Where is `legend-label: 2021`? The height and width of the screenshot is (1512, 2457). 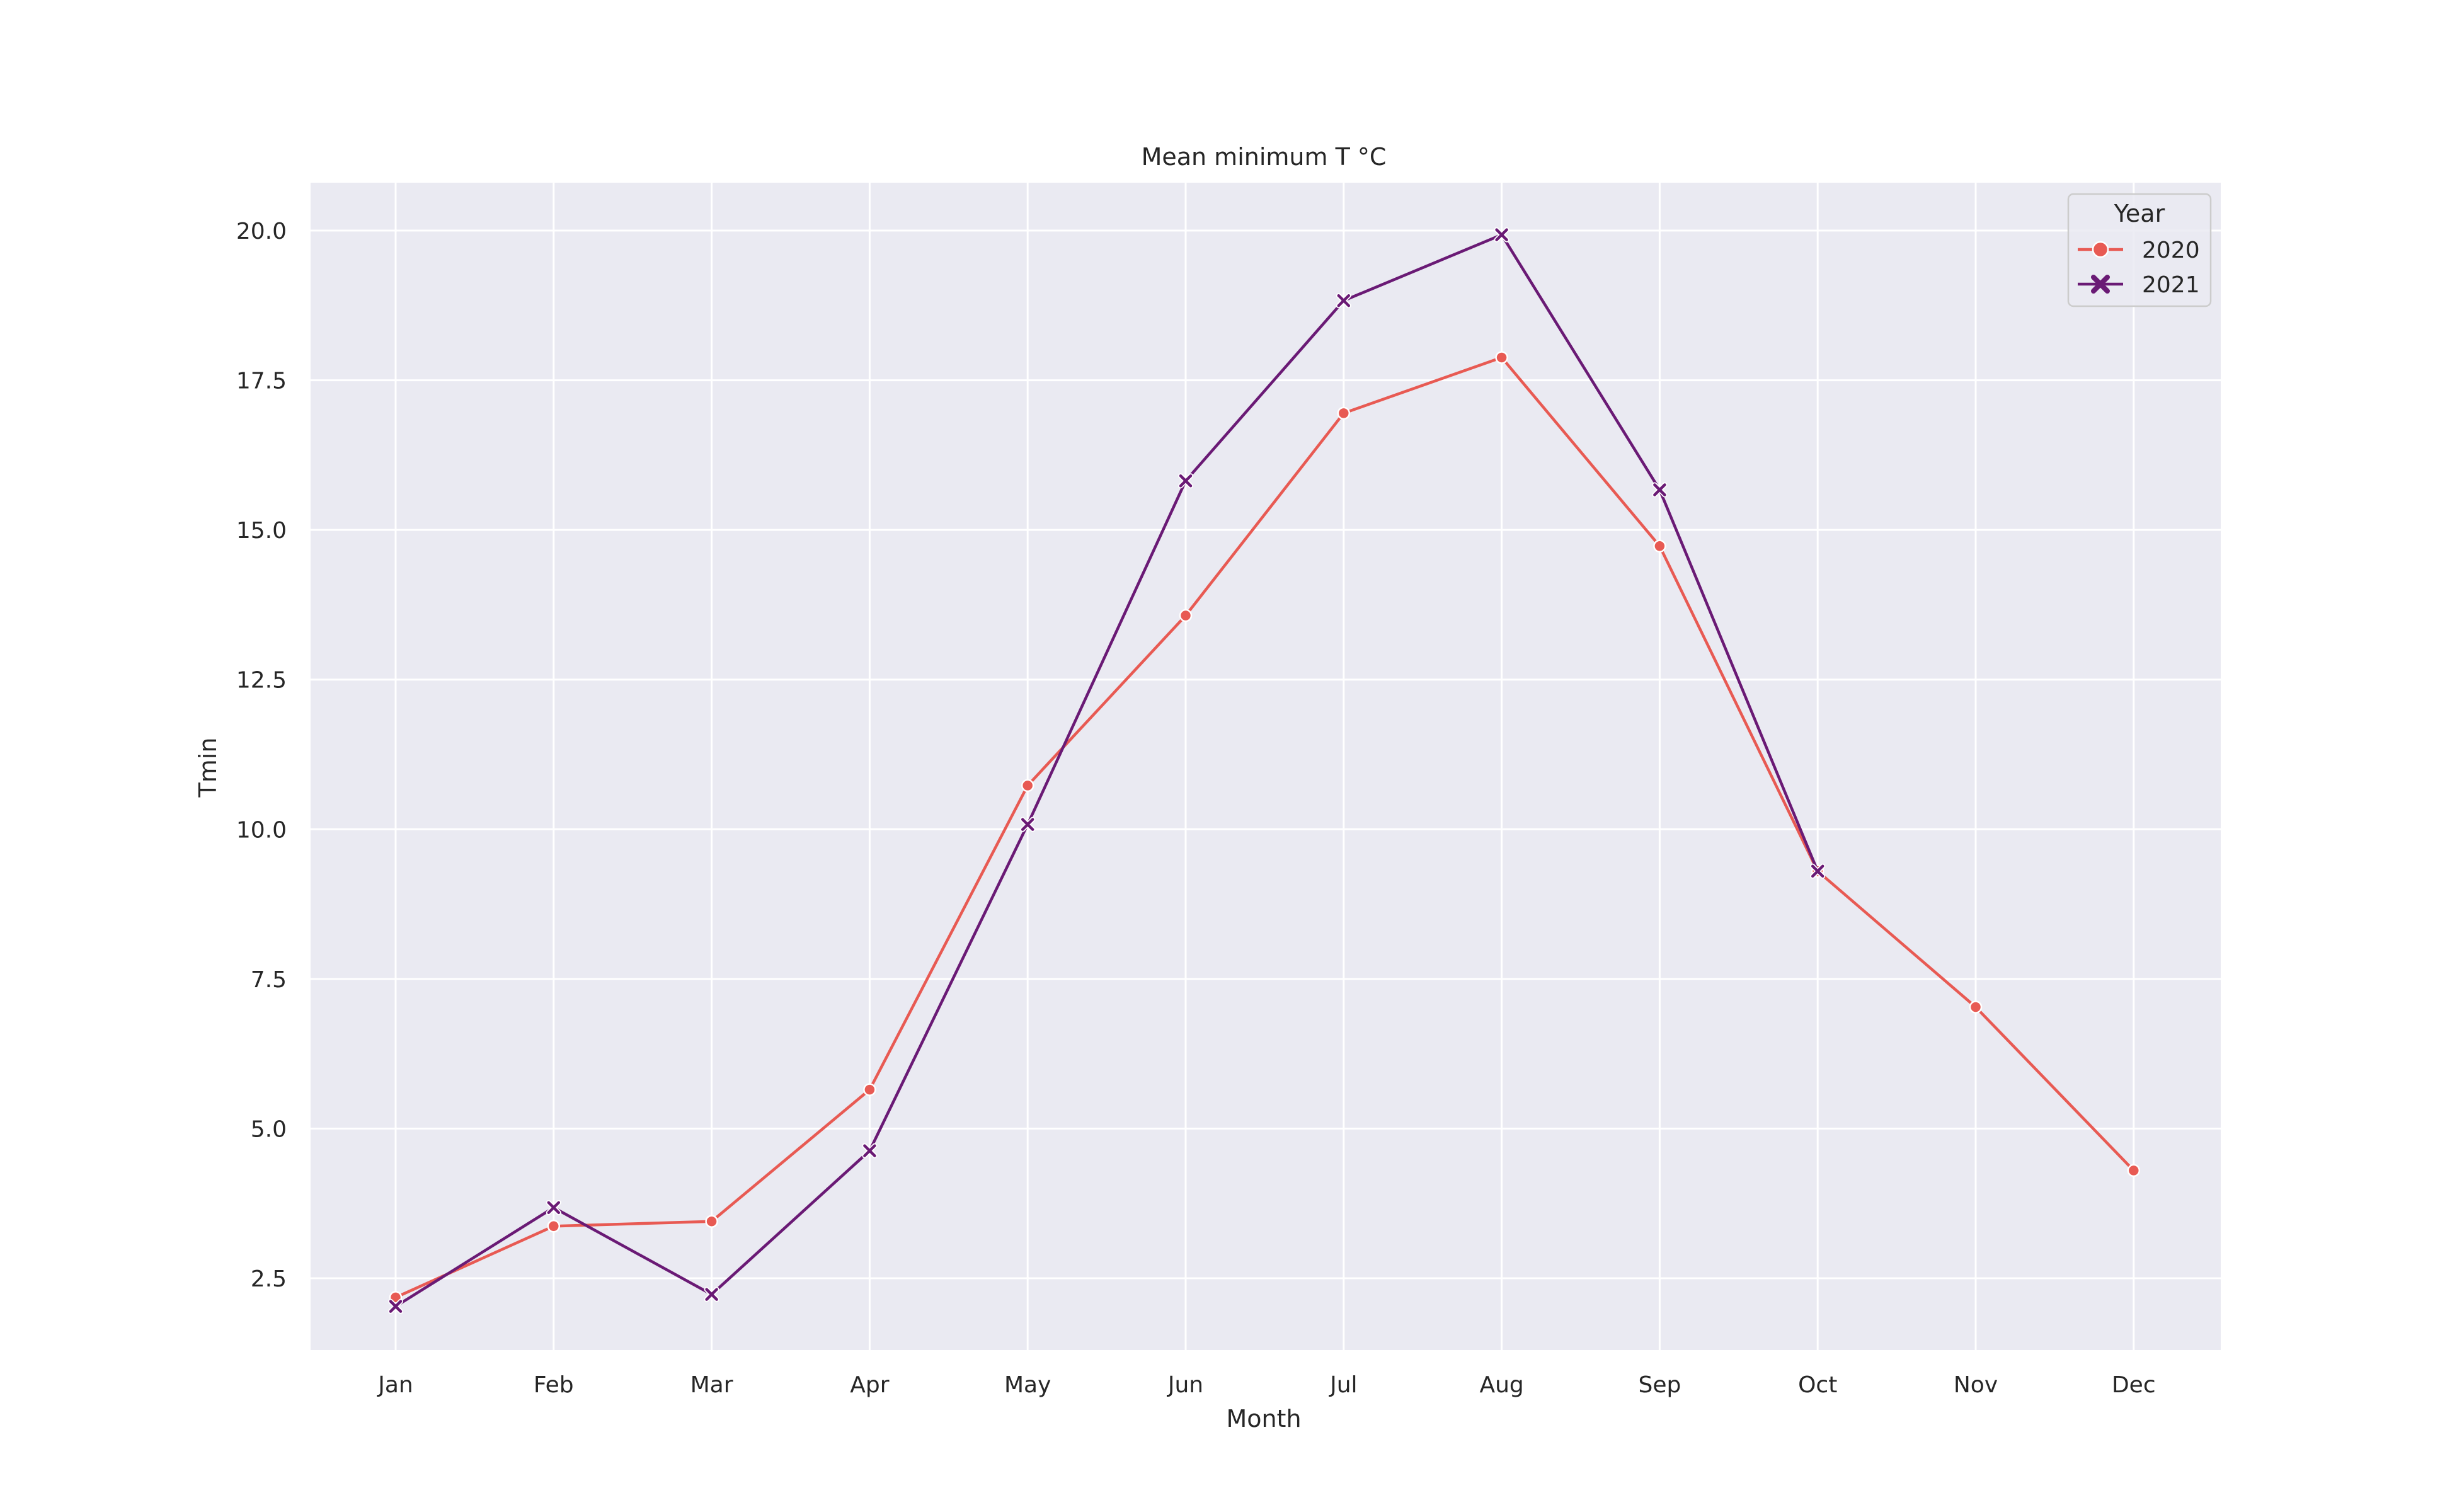
legend-label: 2021 is located at coordinates (2171, 285).